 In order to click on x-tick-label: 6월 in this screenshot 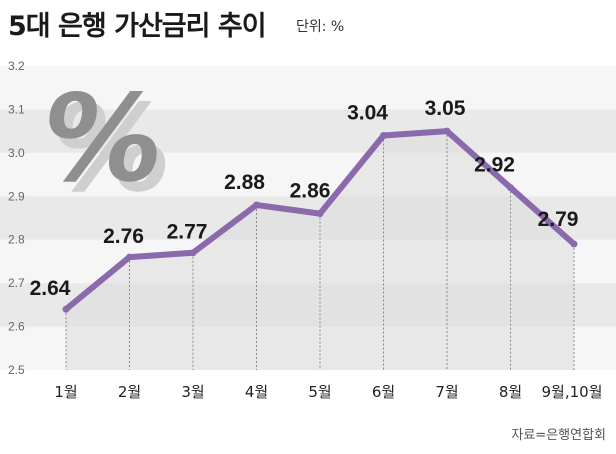, I will do `click(383, 392)`.